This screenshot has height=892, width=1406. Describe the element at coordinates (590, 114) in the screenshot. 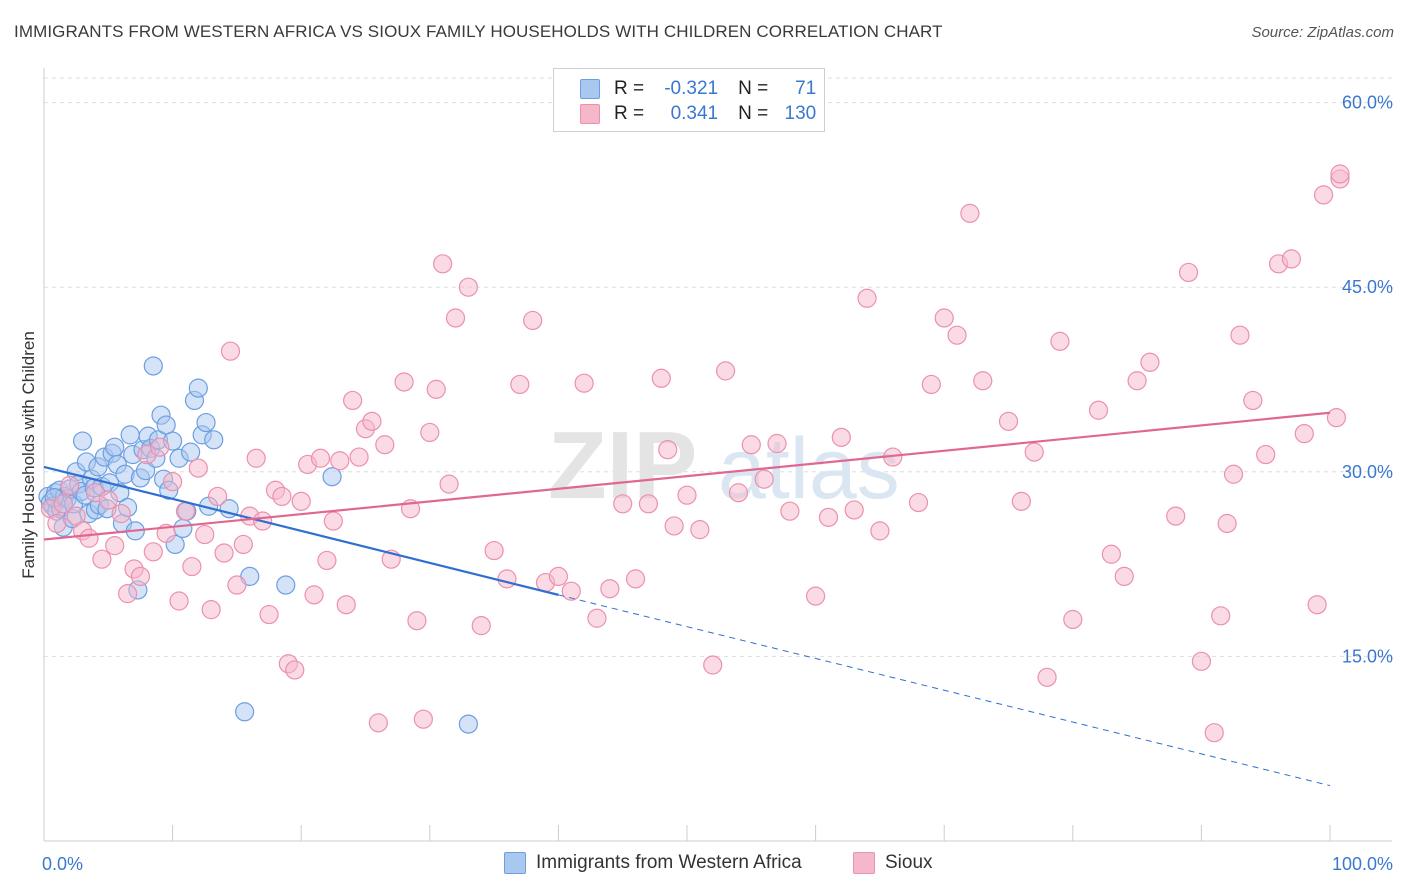

I see `legend-swatch-pink` at that location.